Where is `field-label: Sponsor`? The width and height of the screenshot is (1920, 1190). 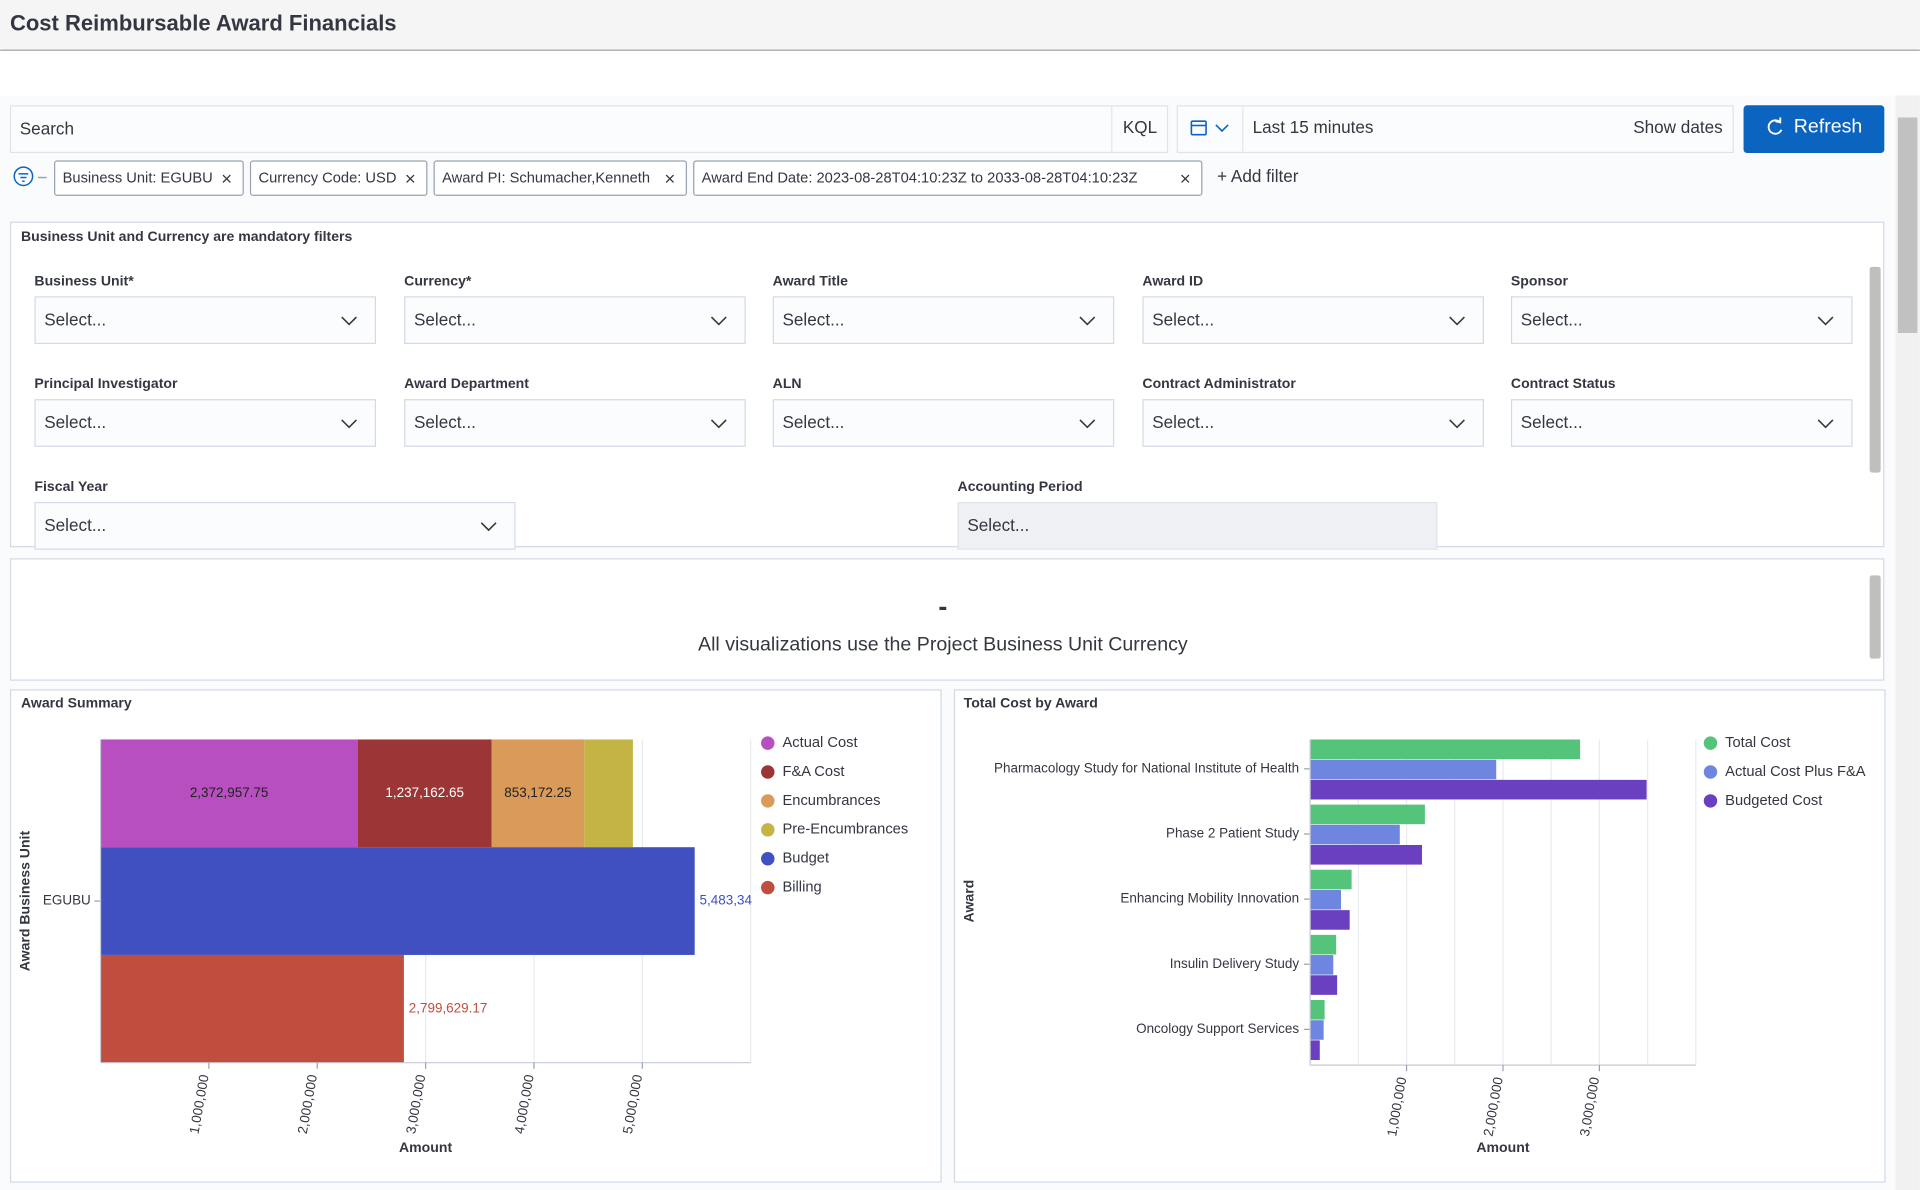 field-label: Sponsor is located at coordinates (1540, 280).